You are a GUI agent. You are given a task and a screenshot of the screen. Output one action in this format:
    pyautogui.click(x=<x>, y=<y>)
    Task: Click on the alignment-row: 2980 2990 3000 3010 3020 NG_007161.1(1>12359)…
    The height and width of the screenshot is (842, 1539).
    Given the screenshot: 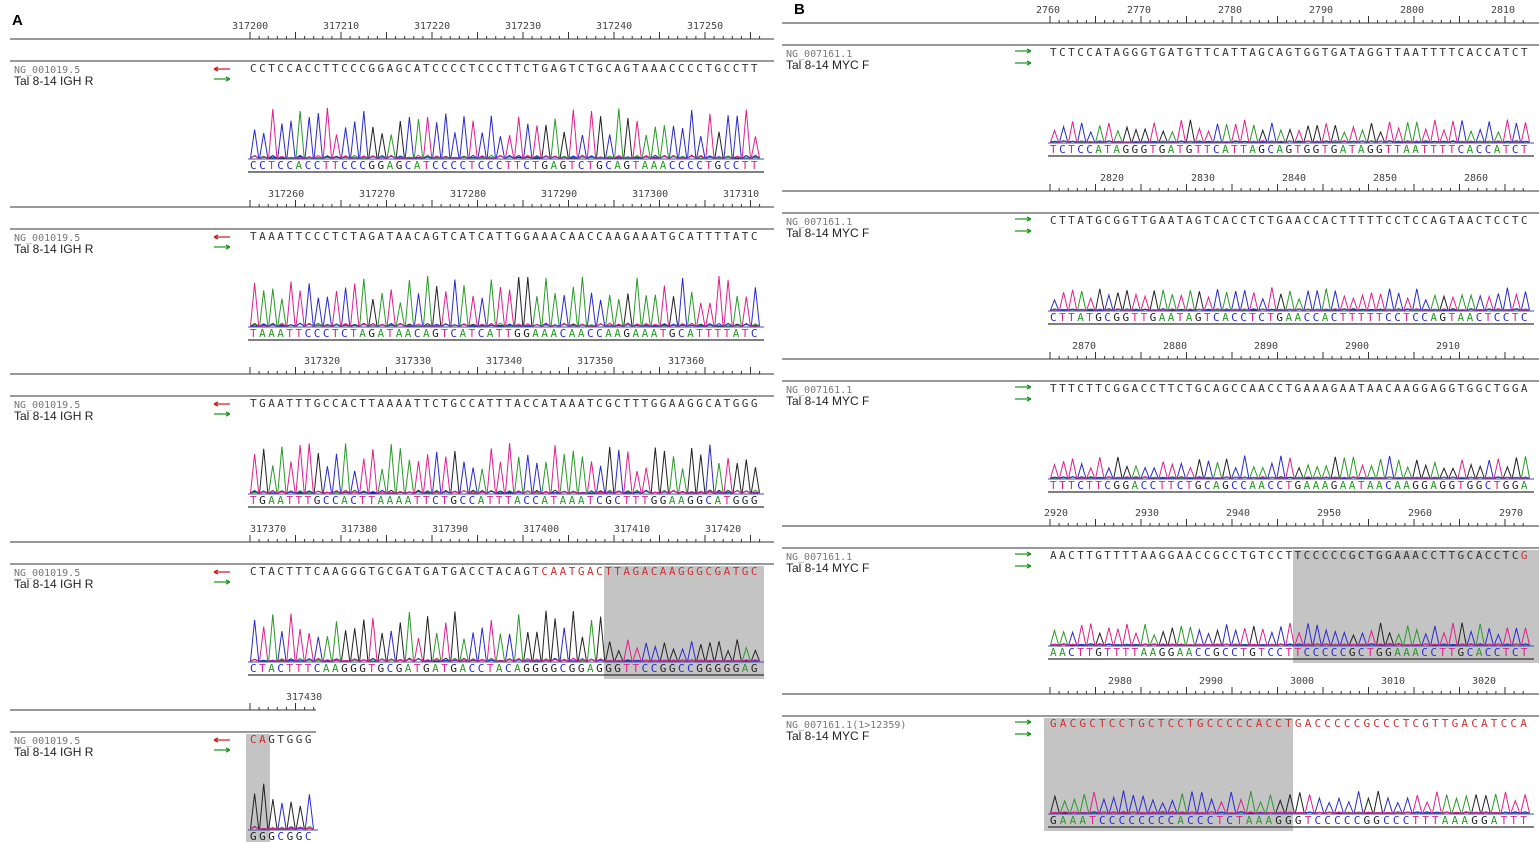 What is the action you would take?
    pyautogui.click(x=1160, y=753)
    